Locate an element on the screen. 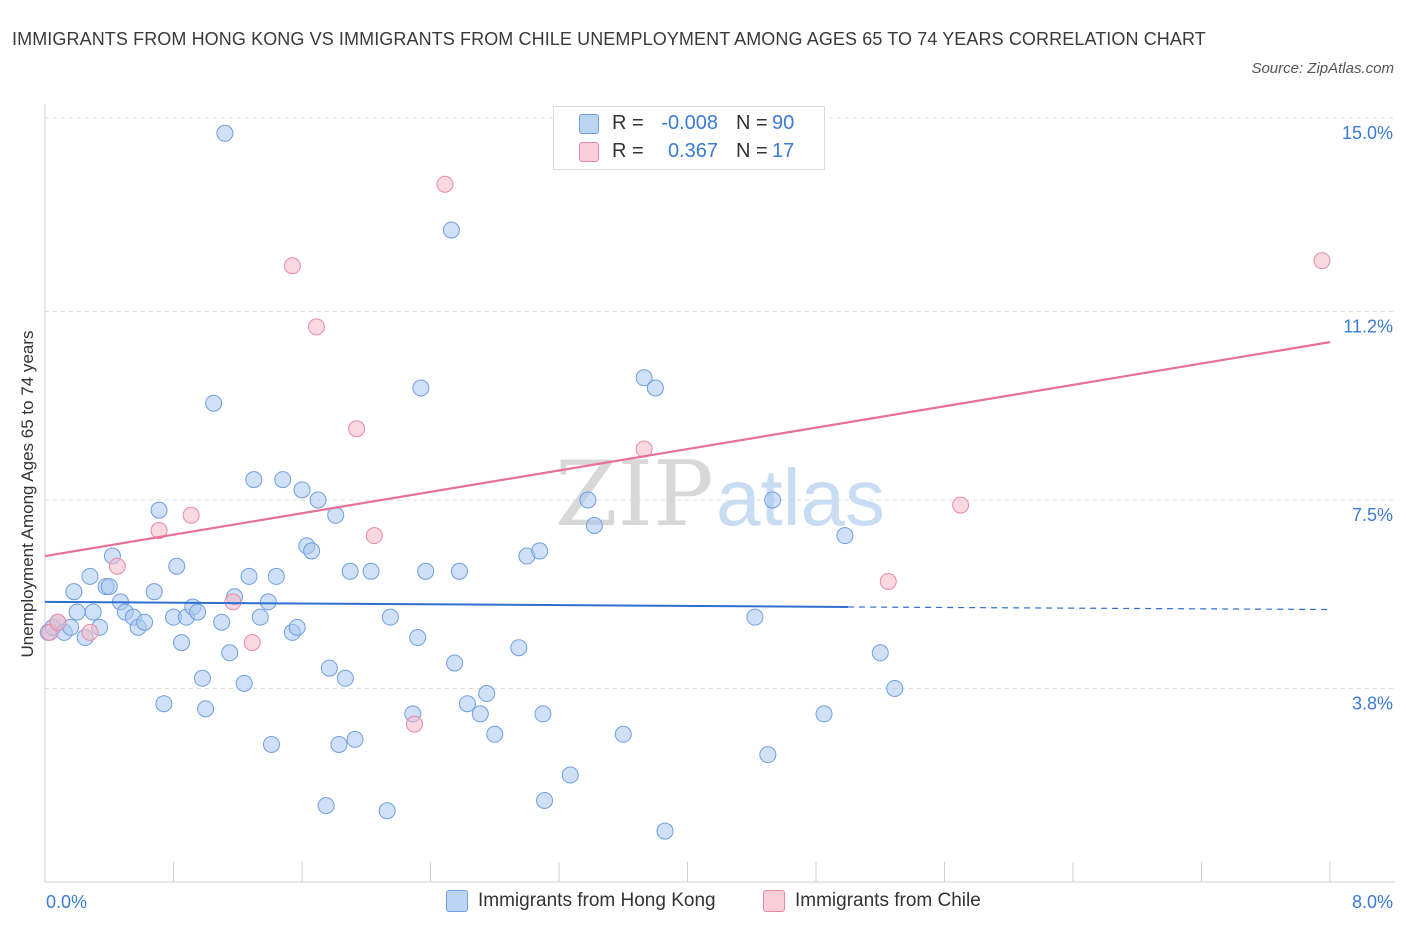  stats-swatch-chile is located at coordinates (589, 152).